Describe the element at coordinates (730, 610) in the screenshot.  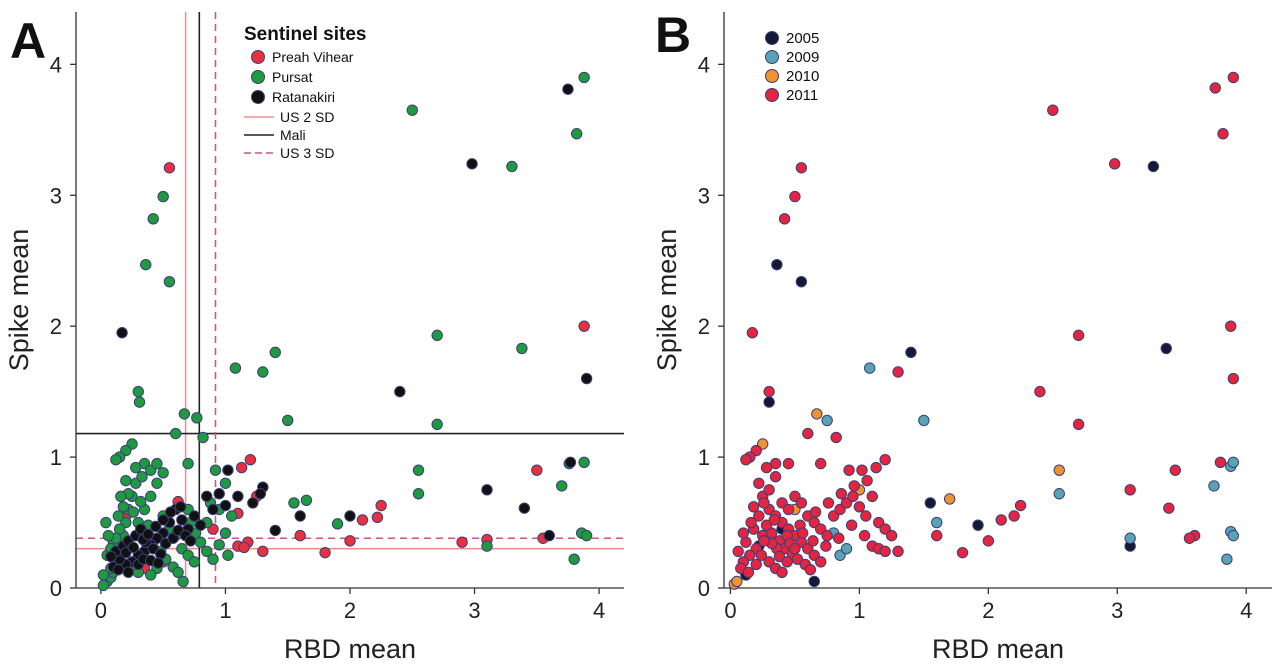
I see `x-tick-label: 0` at that location.